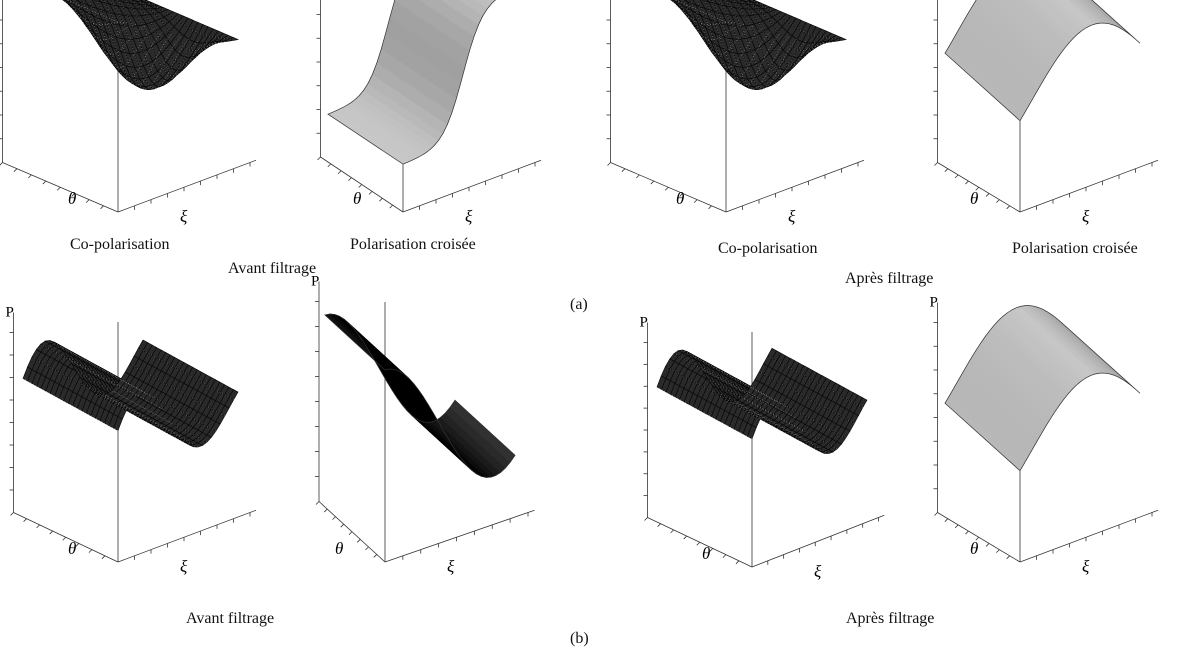 This screenshot has height=654, width=1184. Describe the element at coordinates (768, 248) in the screenshot. I see `caption-a-right-co: Co-polarisation` at that location.